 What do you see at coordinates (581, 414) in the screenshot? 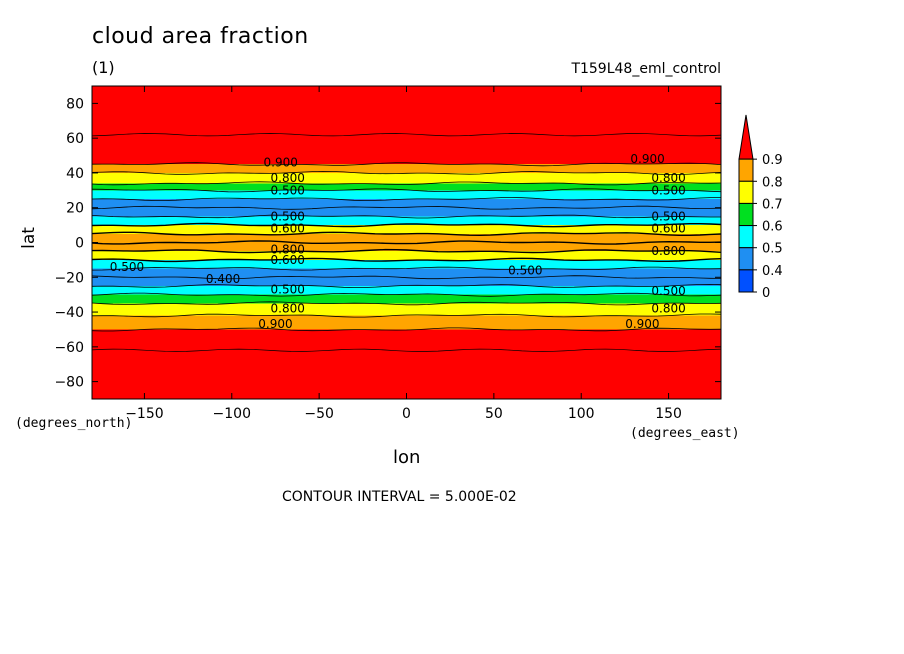
I see `x-tick-label: 100` at bounding box center [581, 414].